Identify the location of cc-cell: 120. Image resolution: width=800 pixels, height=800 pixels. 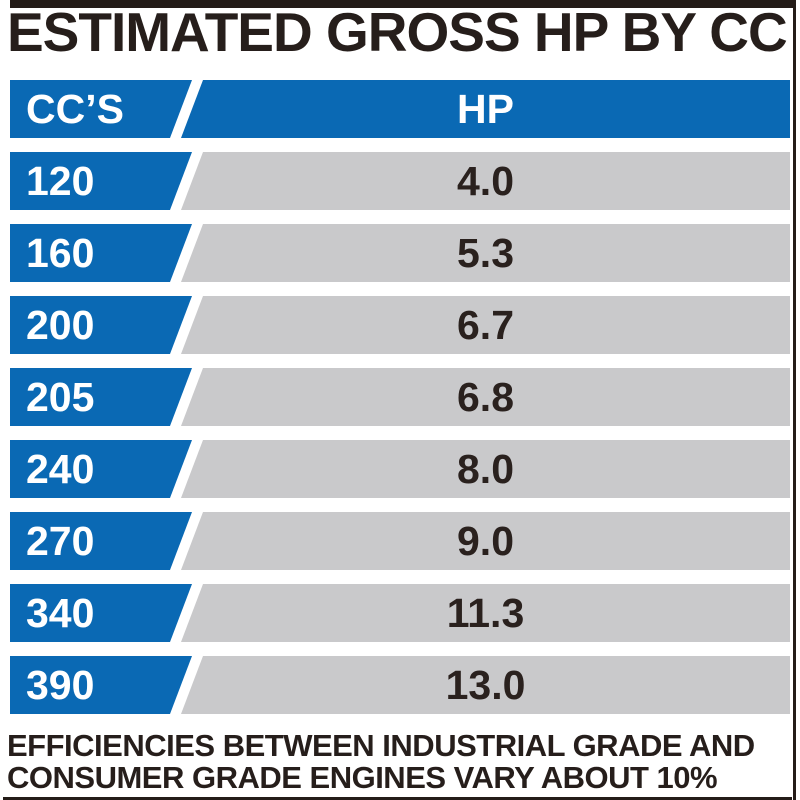
(101, 181).